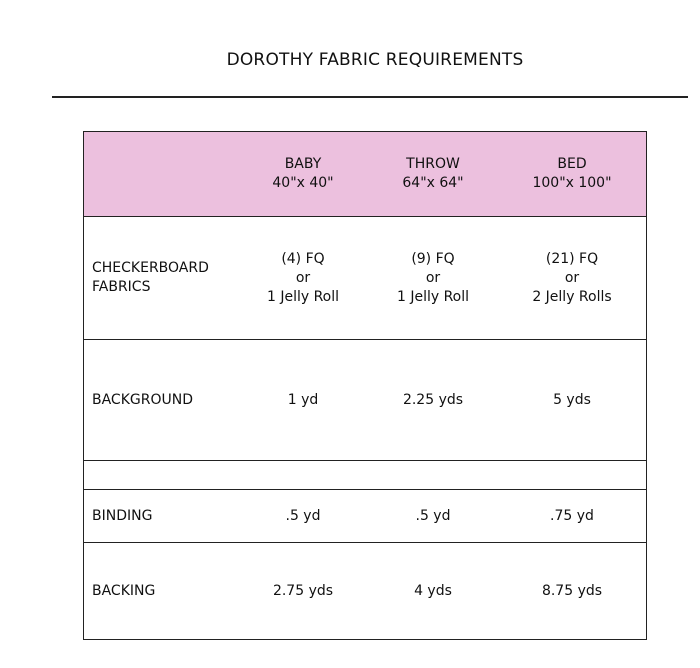  What do you see at coordinates (433, 591) in the screenshot?
I see `cell: 4 yds` at bounding box center [433, 591].